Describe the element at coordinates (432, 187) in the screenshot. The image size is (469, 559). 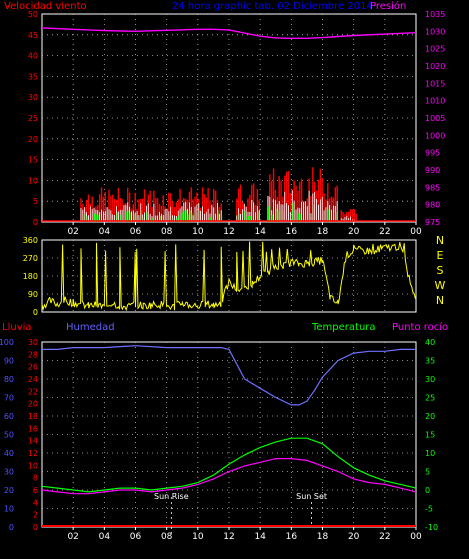
I see `pressure-axis-tick-label: 985` at that location.